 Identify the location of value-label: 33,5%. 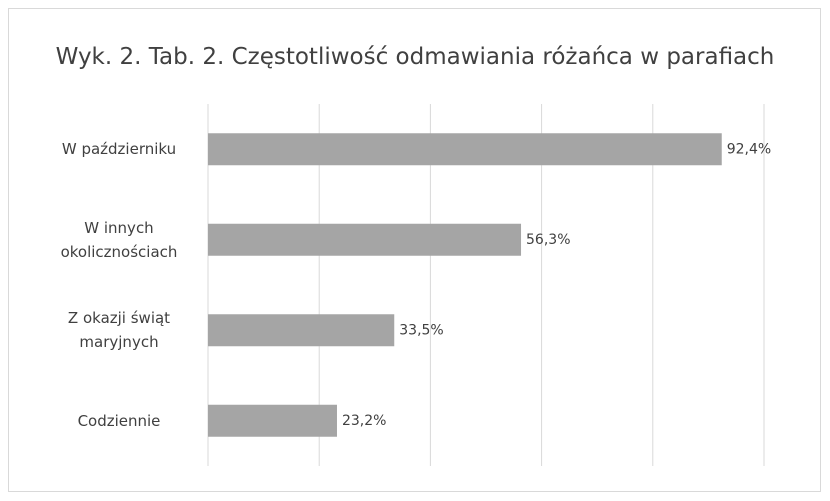
(421, 330).